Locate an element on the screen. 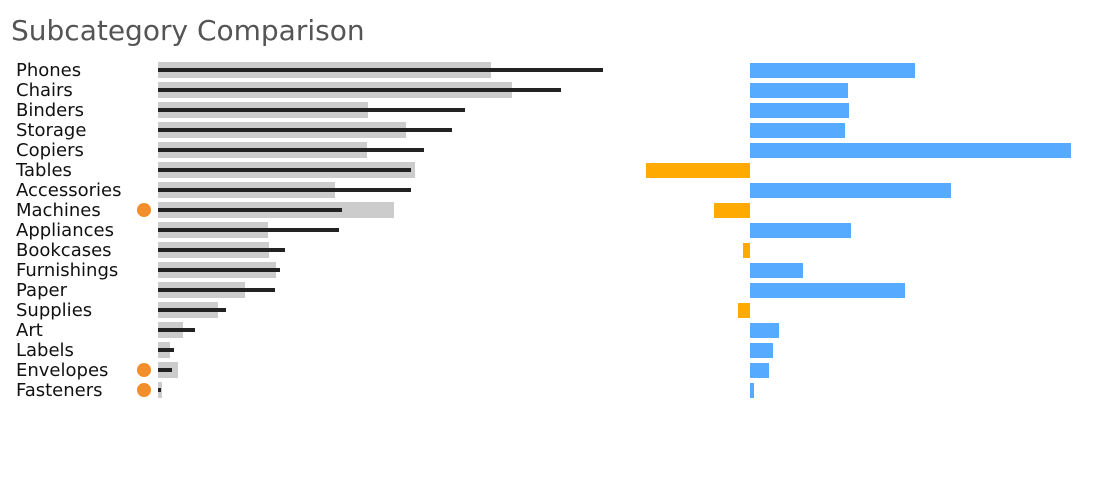 This screenshot has width=1094, height=486. category-label: Copiers is located at coordinates (50, 150).